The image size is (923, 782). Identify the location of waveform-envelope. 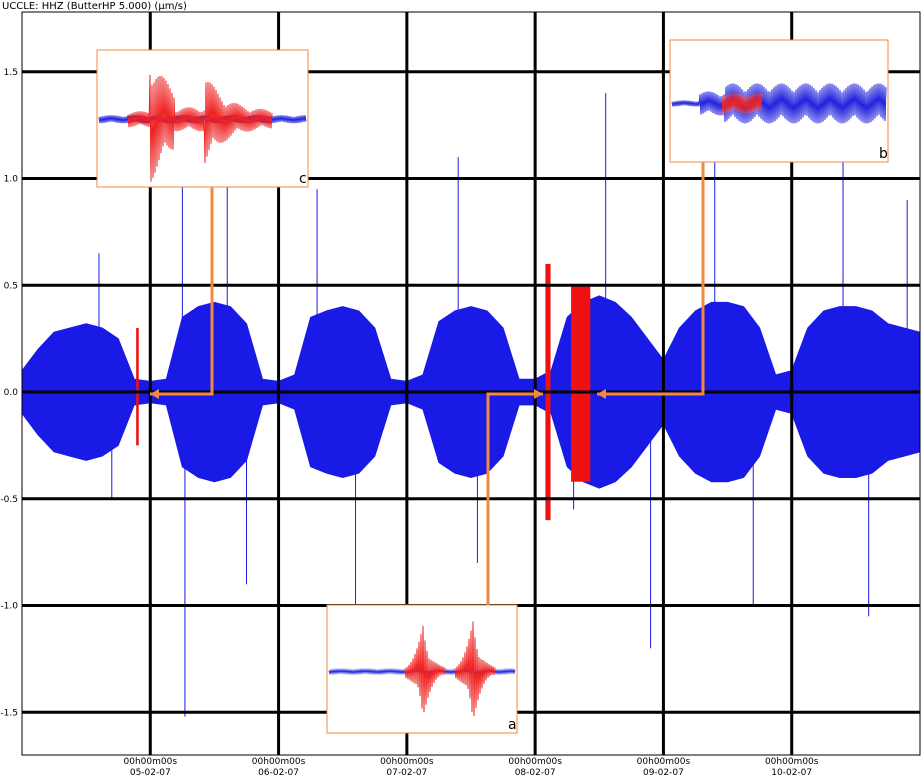
(471, 344).